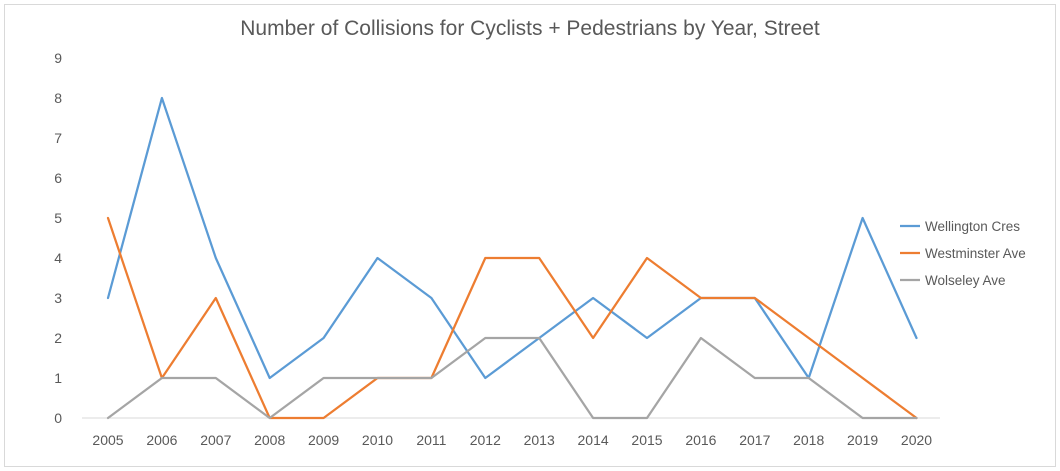 The image size is (1060, 471). What do you see at coordinates (323, 440) in the screenshot?
I see `x-tick-label: 2009` at bounding box center [323, 440].